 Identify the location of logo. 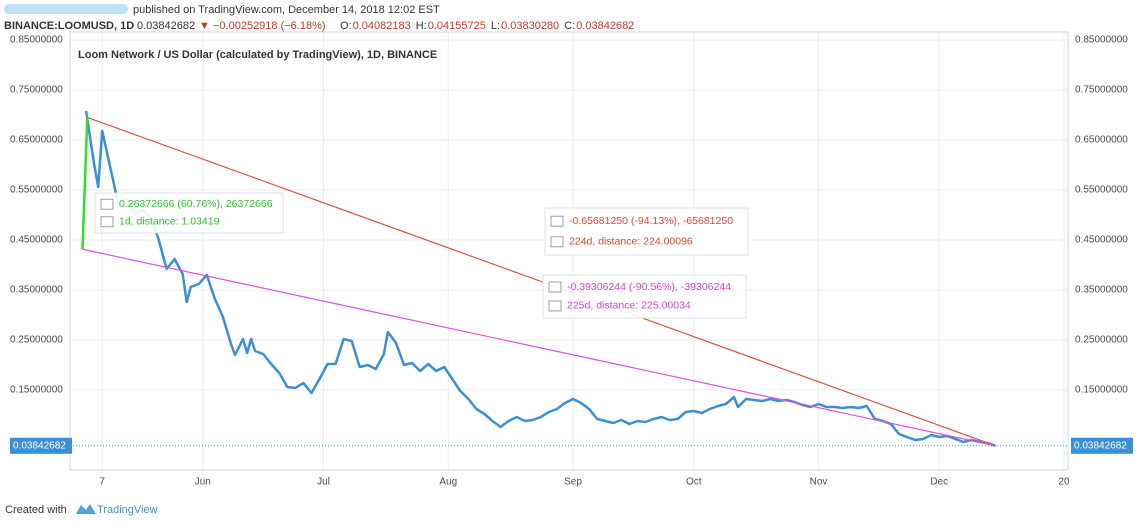
(86, 509).